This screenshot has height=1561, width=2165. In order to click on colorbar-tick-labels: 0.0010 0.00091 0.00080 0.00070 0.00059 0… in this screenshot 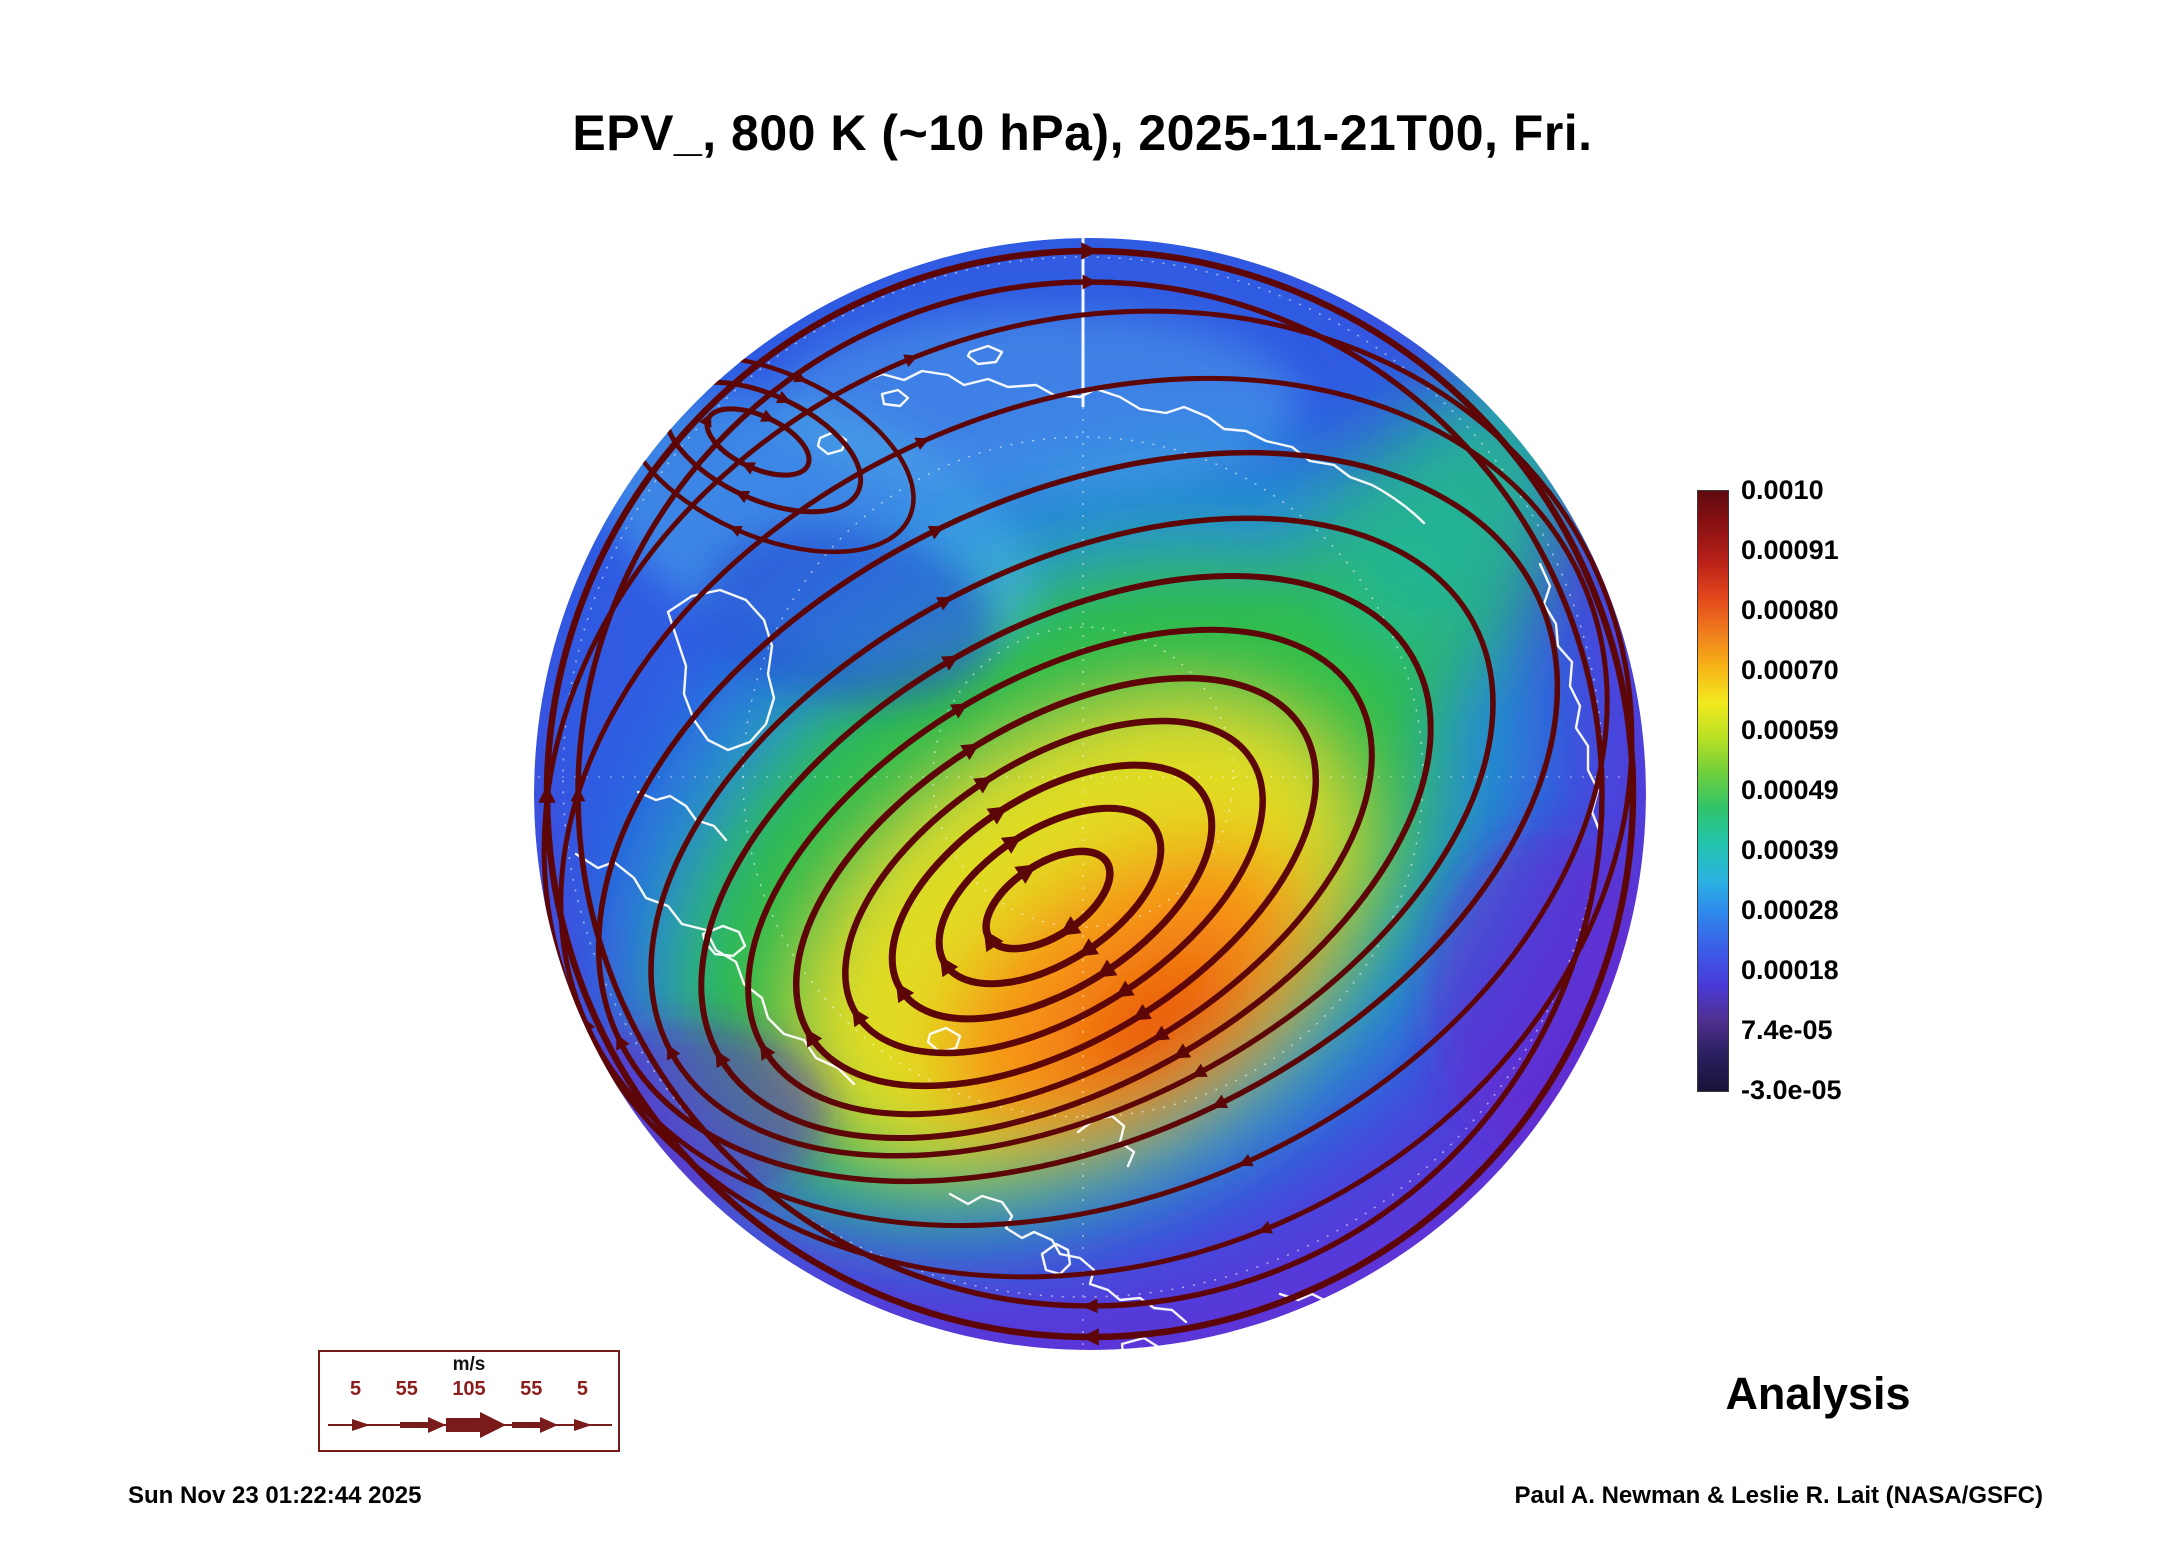, I will do `click(1791, 790)`.